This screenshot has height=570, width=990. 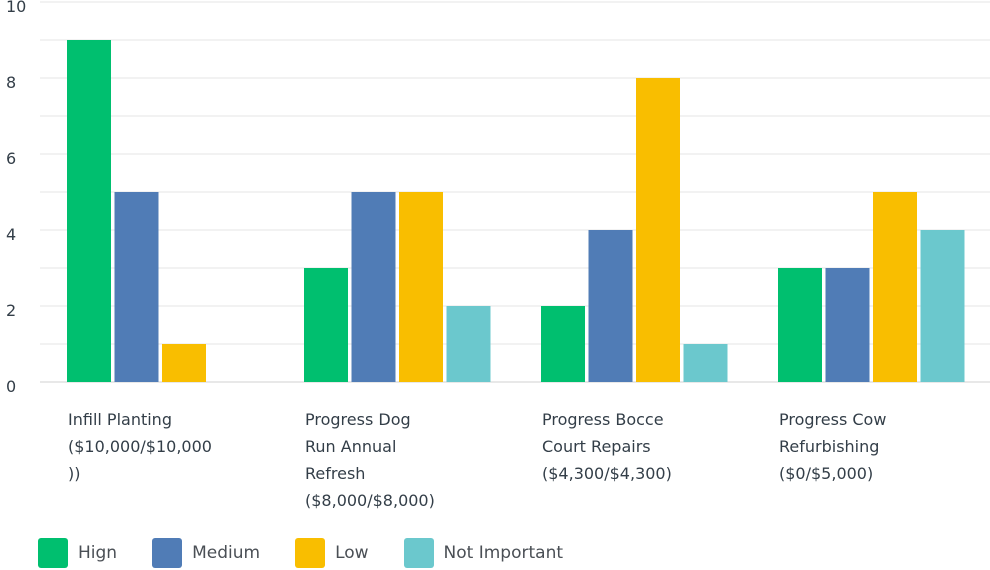 I want to click on x-category-label: ($4,300/$4,300), so click(x=607, y=473).